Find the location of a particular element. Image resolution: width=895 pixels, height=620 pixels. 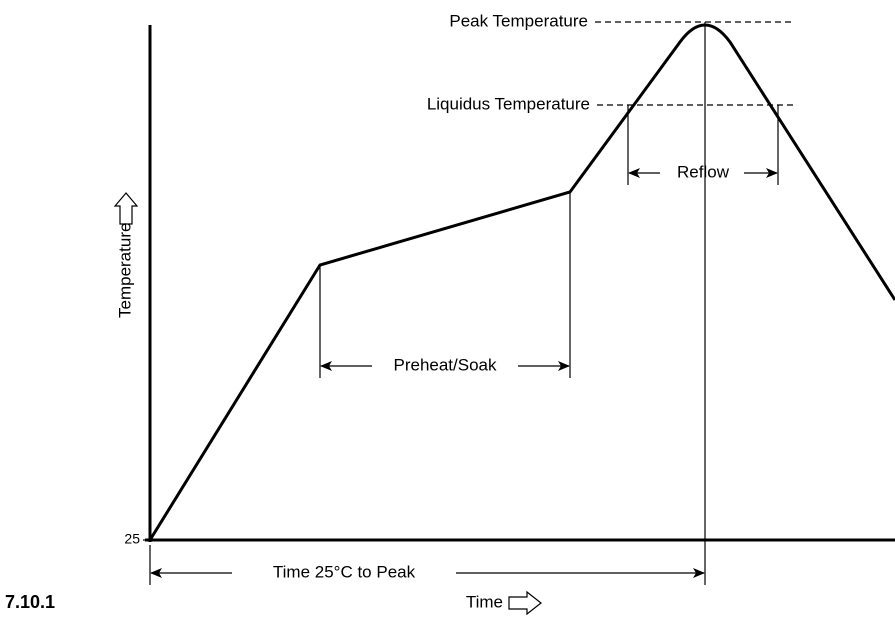

y-axis-label: Temperature is located at coordinates (124, 270).